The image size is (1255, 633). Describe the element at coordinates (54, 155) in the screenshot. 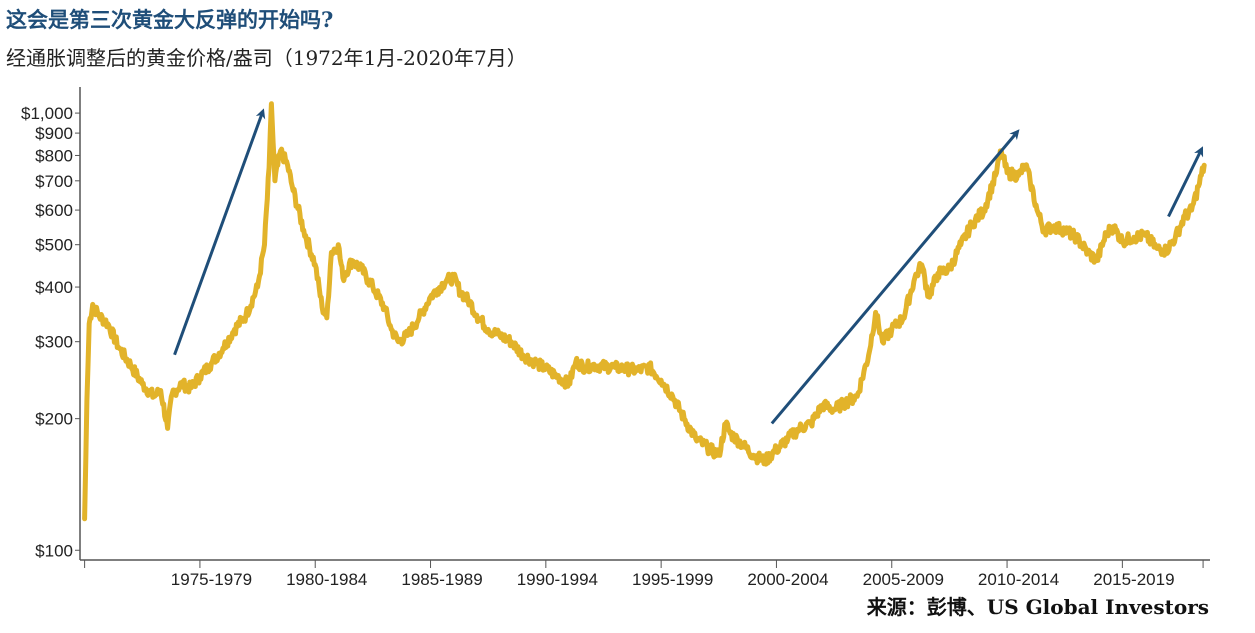

I see `y-tick-label: $800` at that location.